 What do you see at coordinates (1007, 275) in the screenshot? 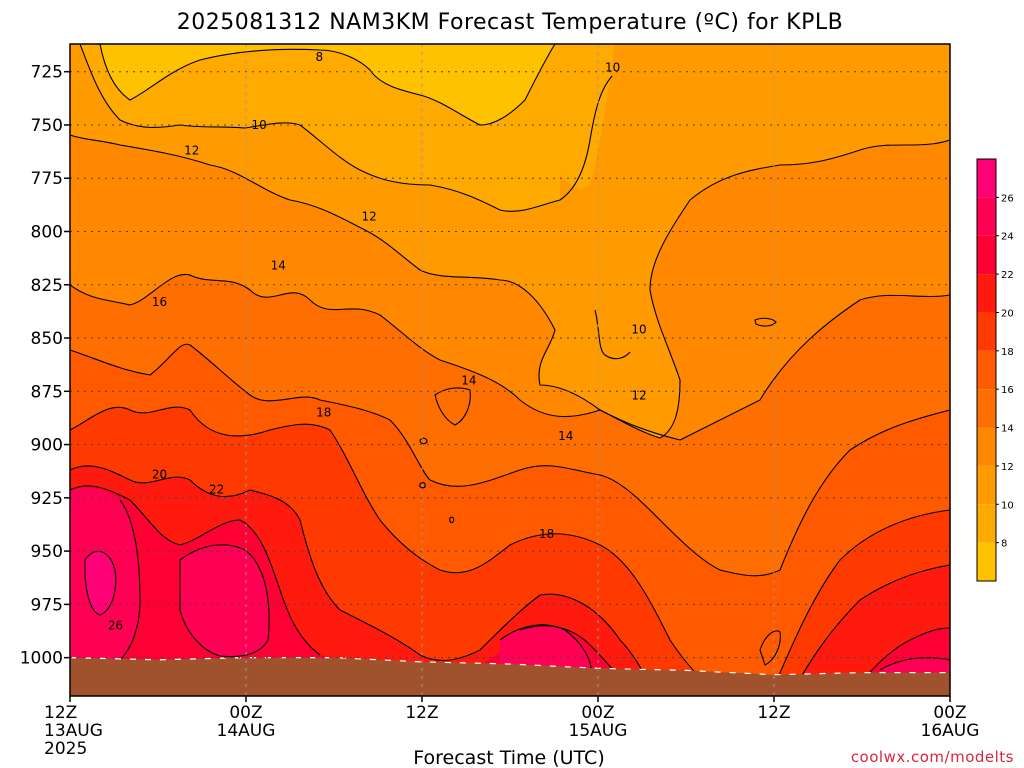
I see `colorbar-label: 22` at bounding box center [1007, 275].